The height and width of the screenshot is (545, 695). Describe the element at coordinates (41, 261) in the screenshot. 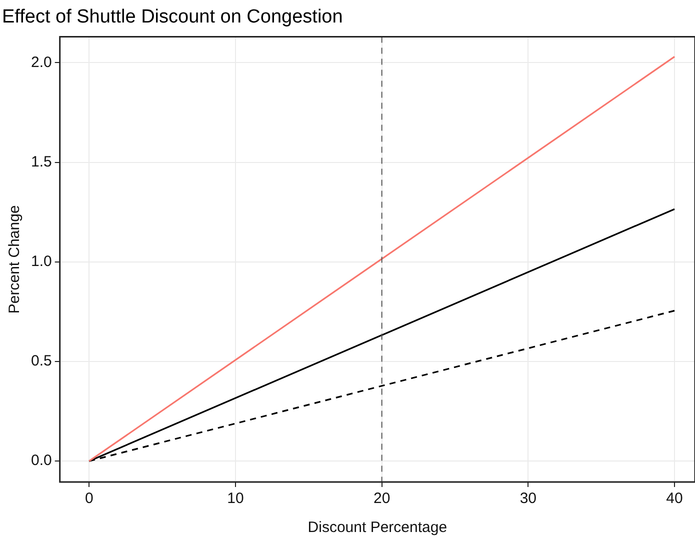

I see `y-tick-label: 1.0` at that location.